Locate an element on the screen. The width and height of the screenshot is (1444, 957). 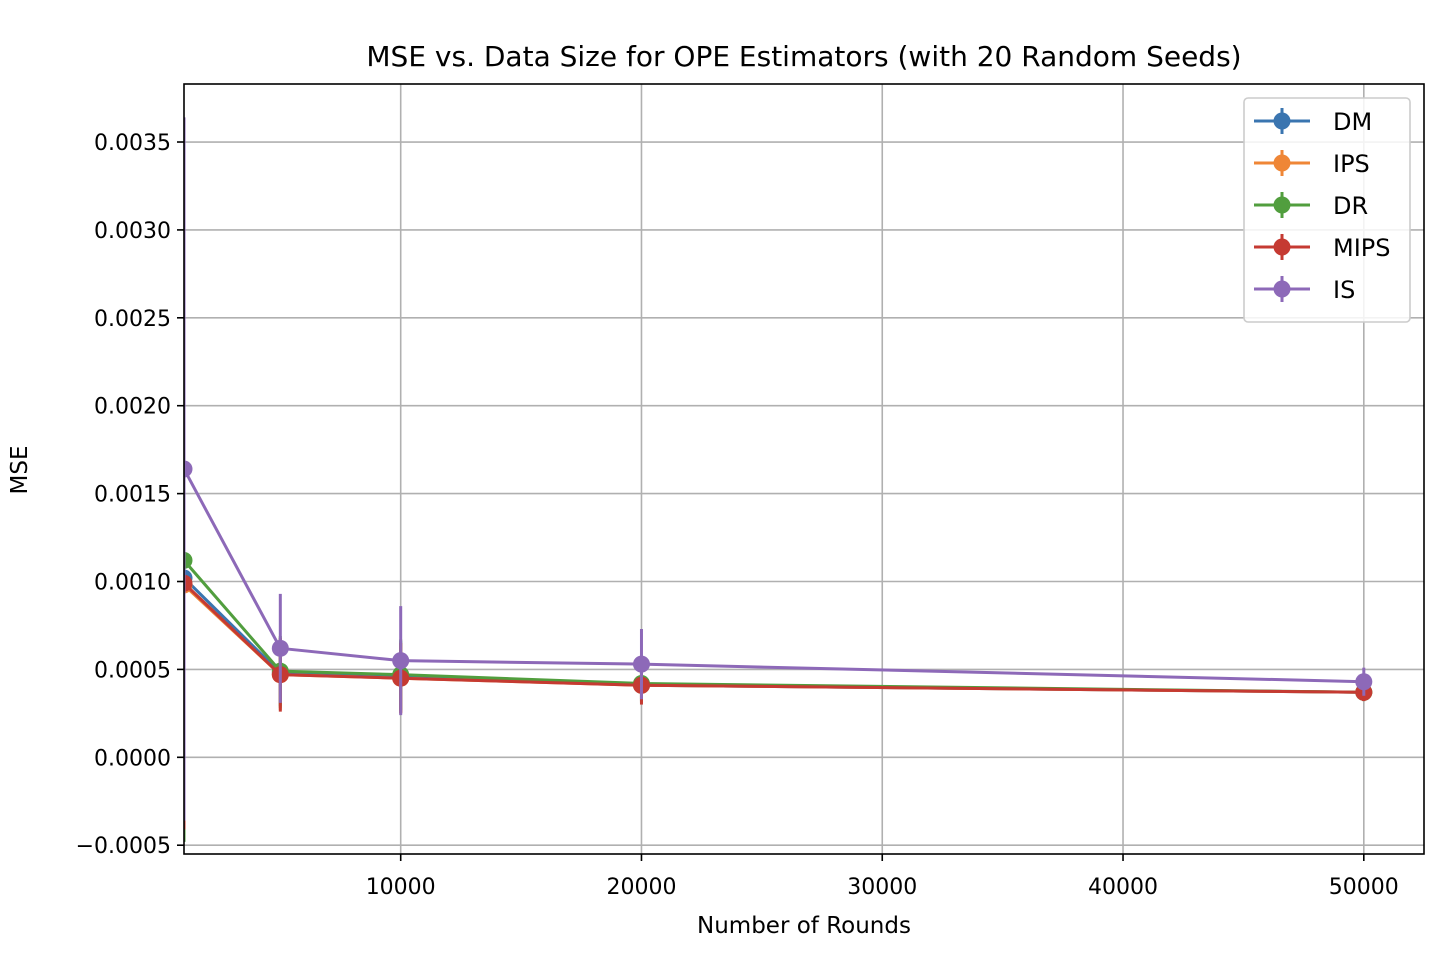
legend-item-dm: DM is located at coordinates (1313, 122).